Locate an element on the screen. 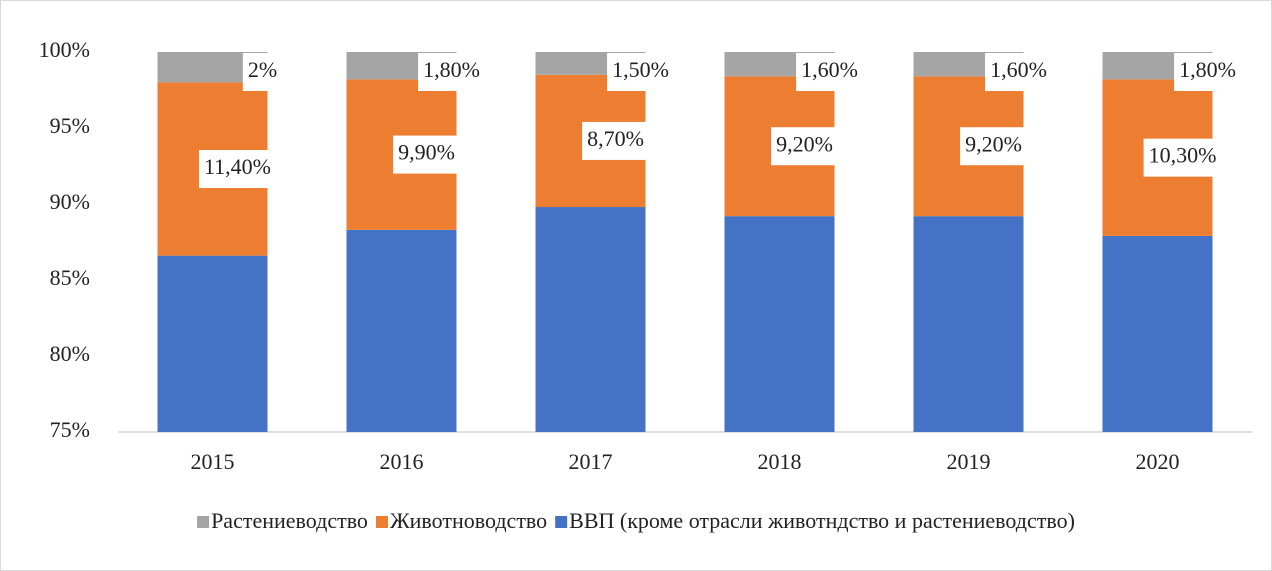 The height and width of the screenshot is (571, 1272). legend-label: Животноводство is located at coordinates (468, 520).